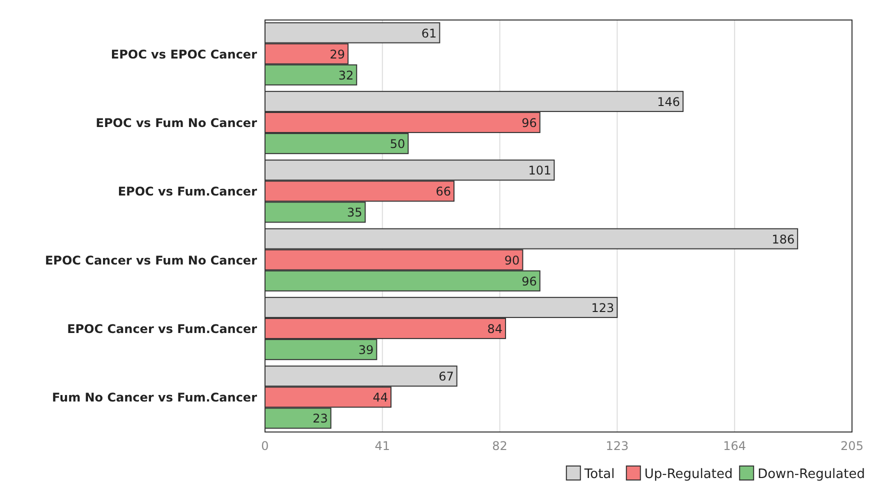  Describe the element at coordinates (346, 75) in the screenshot. I see `data-label: 32` at that location.